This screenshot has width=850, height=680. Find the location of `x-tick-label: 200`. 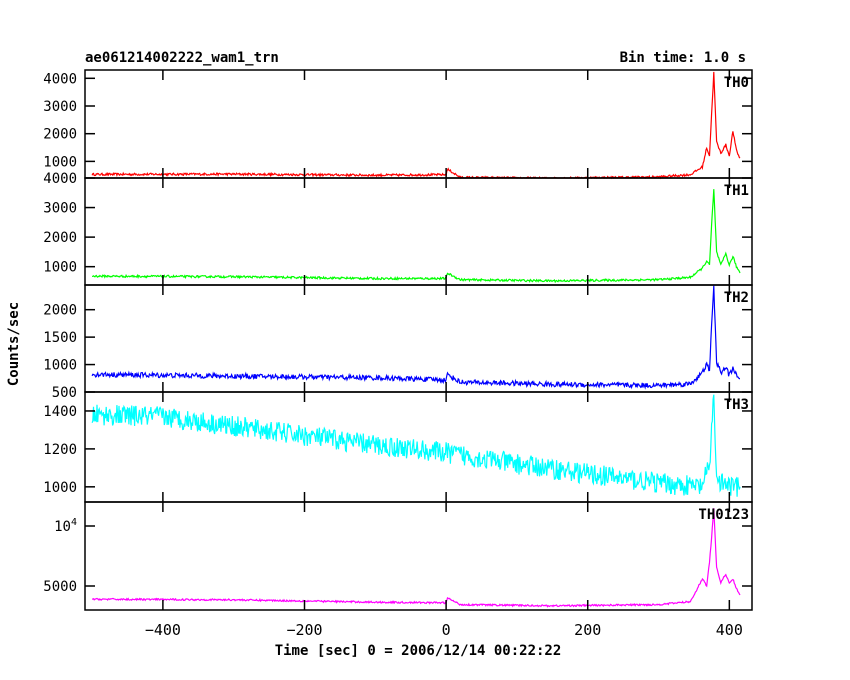

x-tick-label: 200 is located at coordinates (587, 630).